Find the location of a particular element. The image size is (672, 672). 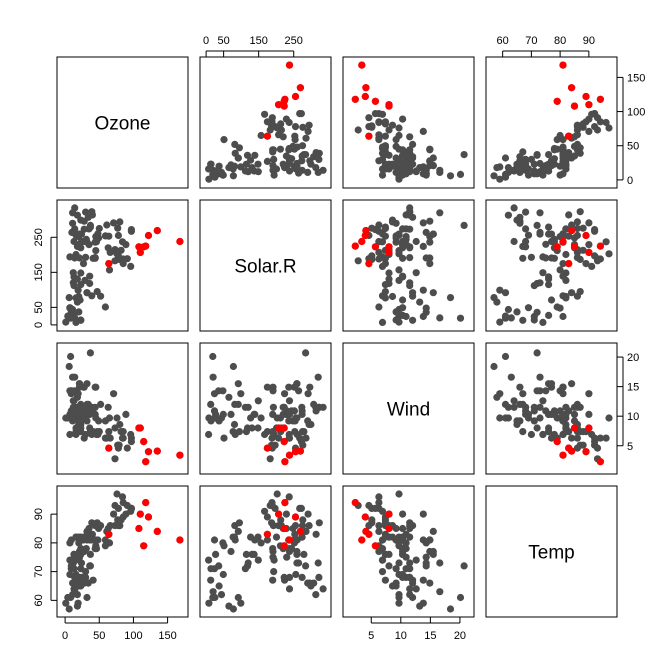

variable-label-ozone: Ozone is located at coordinates (123, 124).